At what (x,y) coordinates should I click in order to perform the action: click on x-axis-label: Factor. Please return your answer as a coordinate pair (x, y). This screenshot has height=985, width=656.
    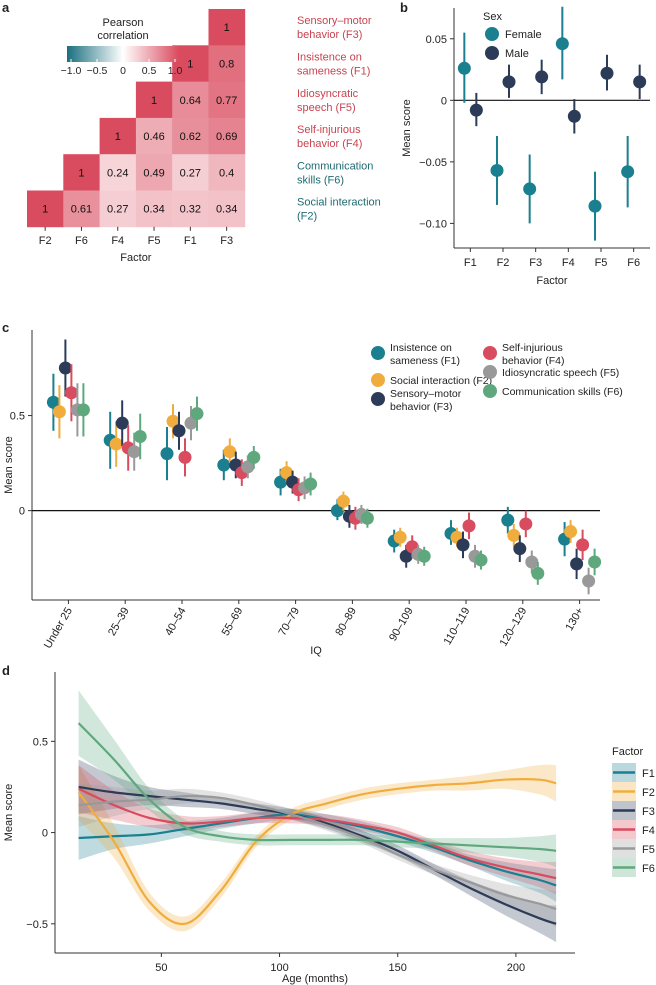
    Looking at the image, I should click on (136, 258).